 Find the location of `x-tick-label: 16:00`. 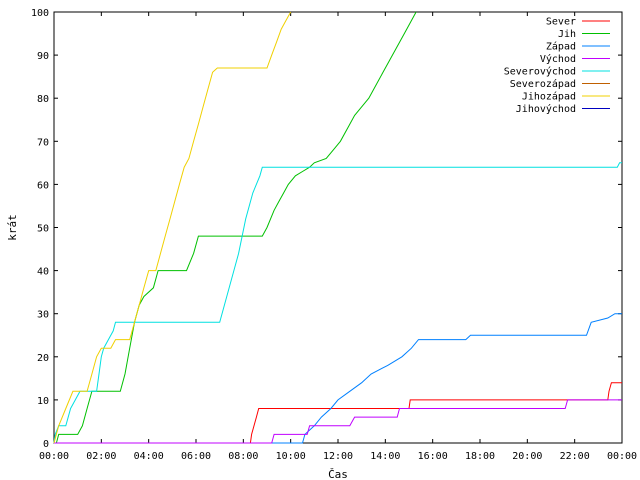

x-tick-label: 16:00 is located at coordinates (433, 456).